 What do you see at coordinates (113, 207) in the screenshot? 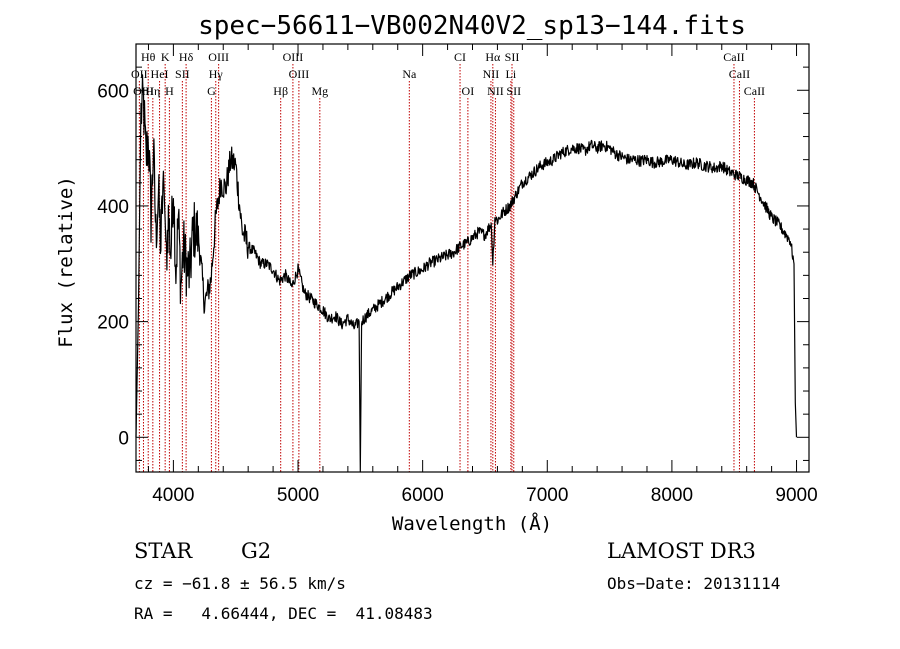
I see `y-tick-label-2: 400` at bounding box center [113, 207].